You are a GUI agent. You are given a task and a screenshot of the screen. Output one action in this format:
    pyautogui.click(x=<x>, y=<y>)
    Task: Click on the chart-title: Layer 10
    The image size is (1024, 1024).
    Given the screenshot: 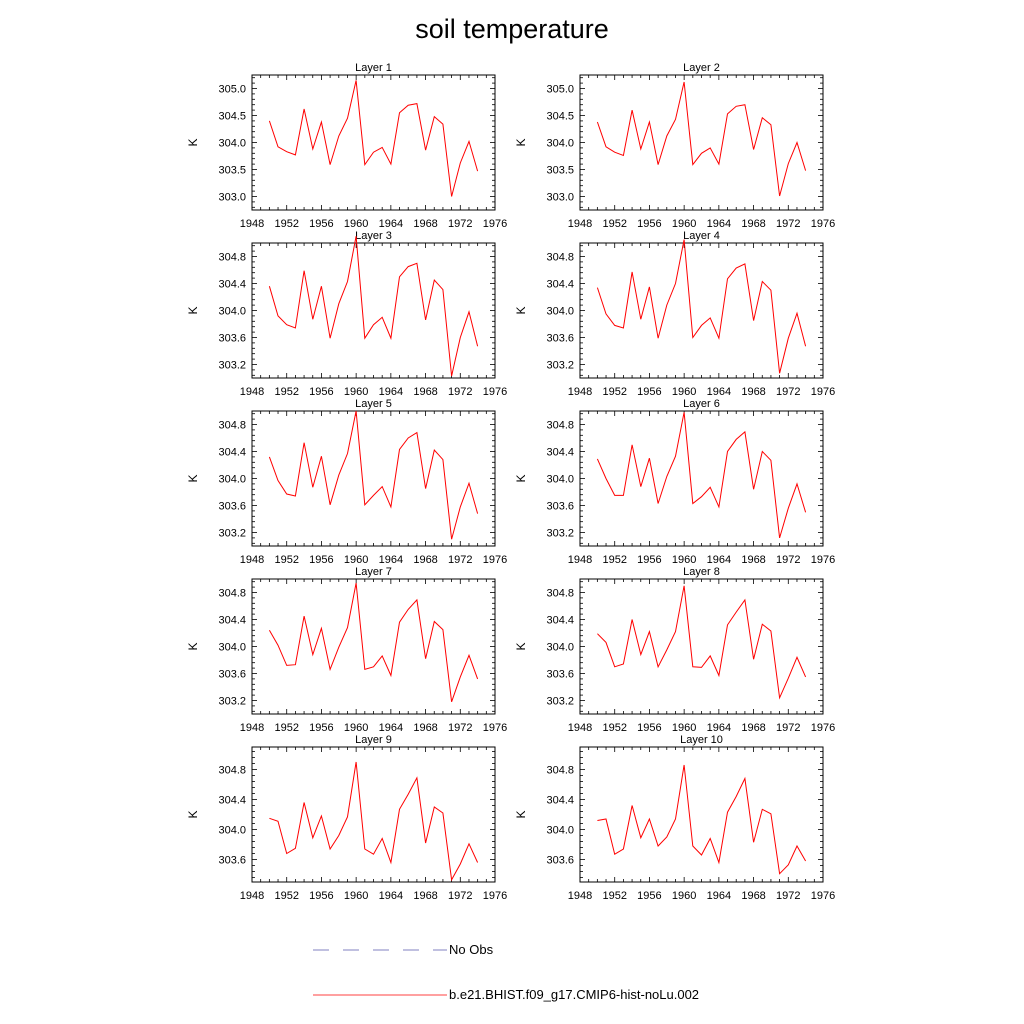 What is the action you would take?
    pyautogui.click(x=701, y=740)
    